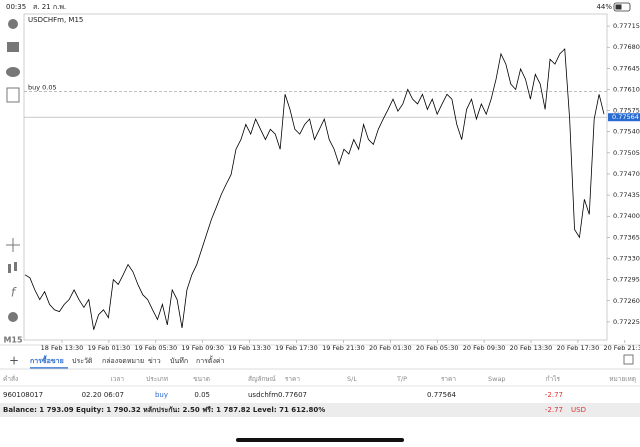 The image size is (640, 447). I want to click on layout-icon, so click(628, 359).